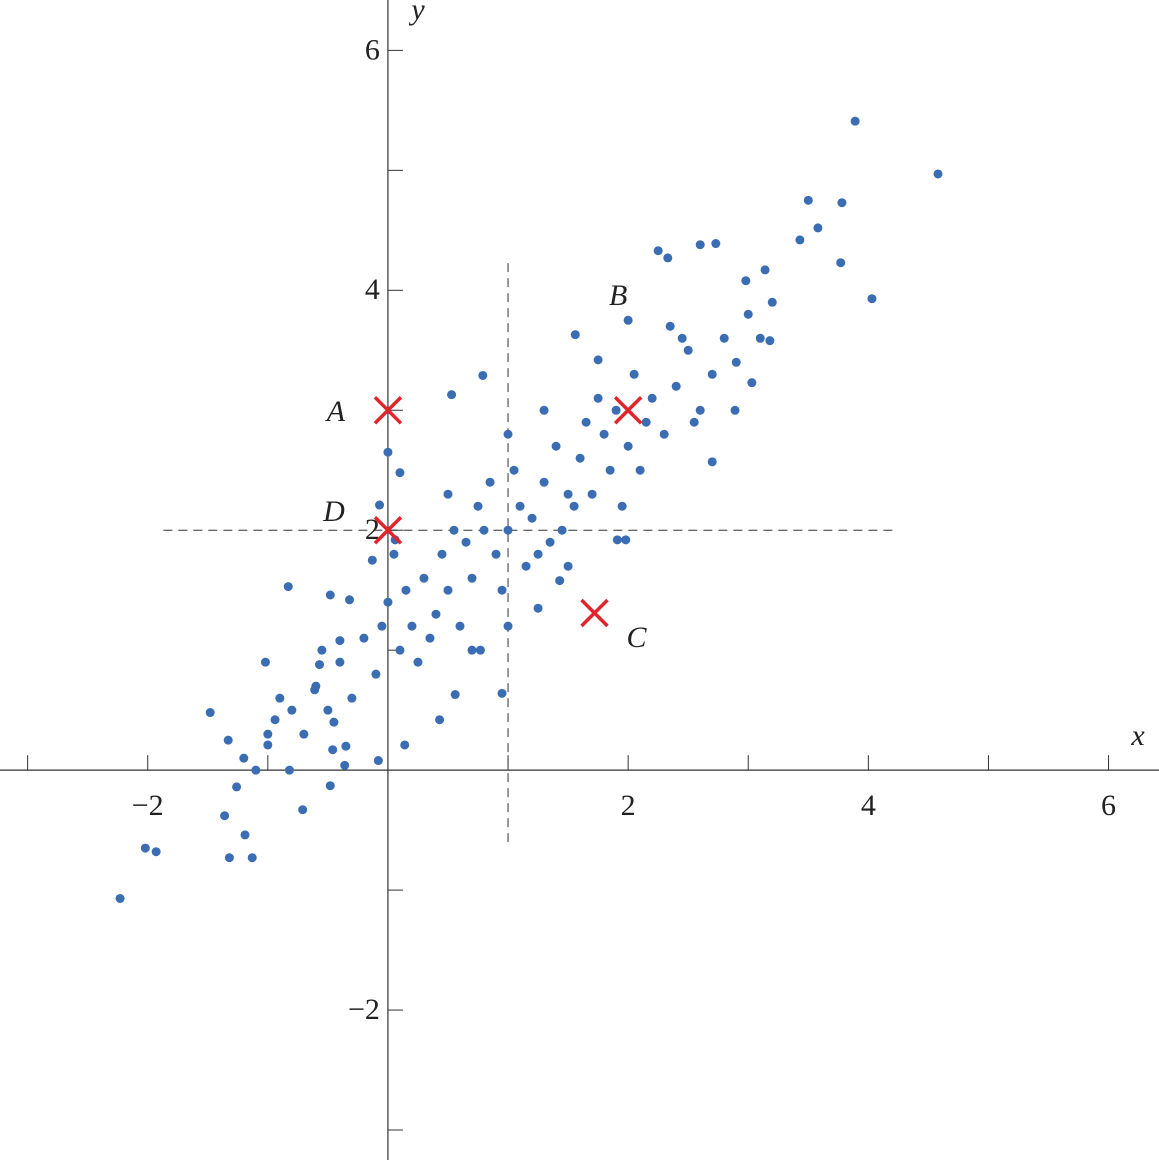 Image resolution: width=1159 pixels, height=1160 pixels. What do you see at coordinates (618, 295) in the screenshot?
I see `marker-label: B` at bounding box center [618, 295].